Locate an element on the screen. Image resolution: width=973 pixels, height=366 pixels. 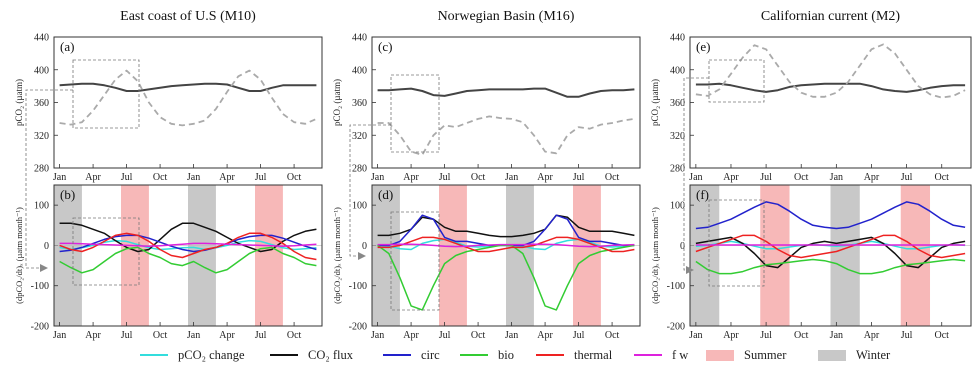
region-title: Californian current (M2) is located at coordinates (831, 16).